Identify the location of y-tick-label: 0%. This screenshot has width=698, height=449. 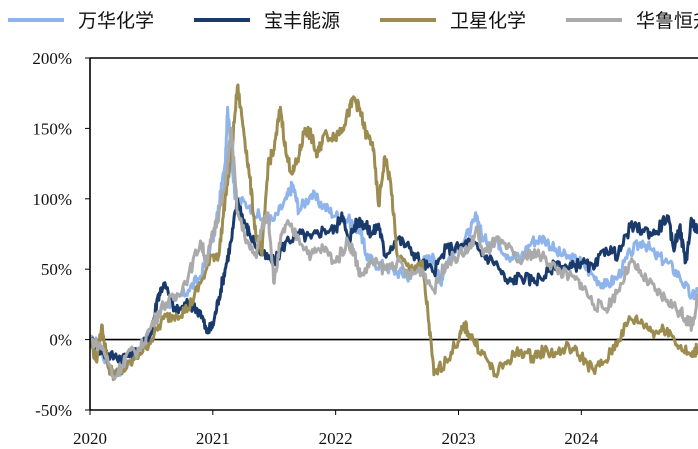
(60, 340).